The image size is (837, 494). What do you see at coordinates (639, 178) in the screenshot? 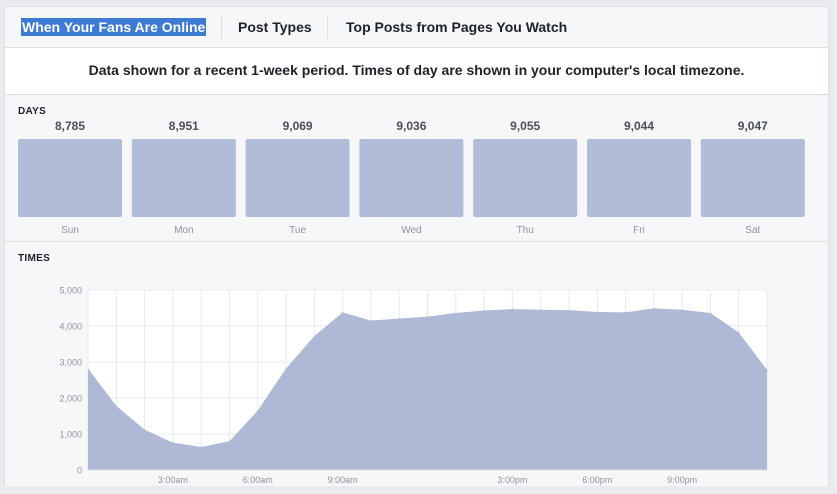
I see `day-bar-fri` at bounding box center [639, 178].